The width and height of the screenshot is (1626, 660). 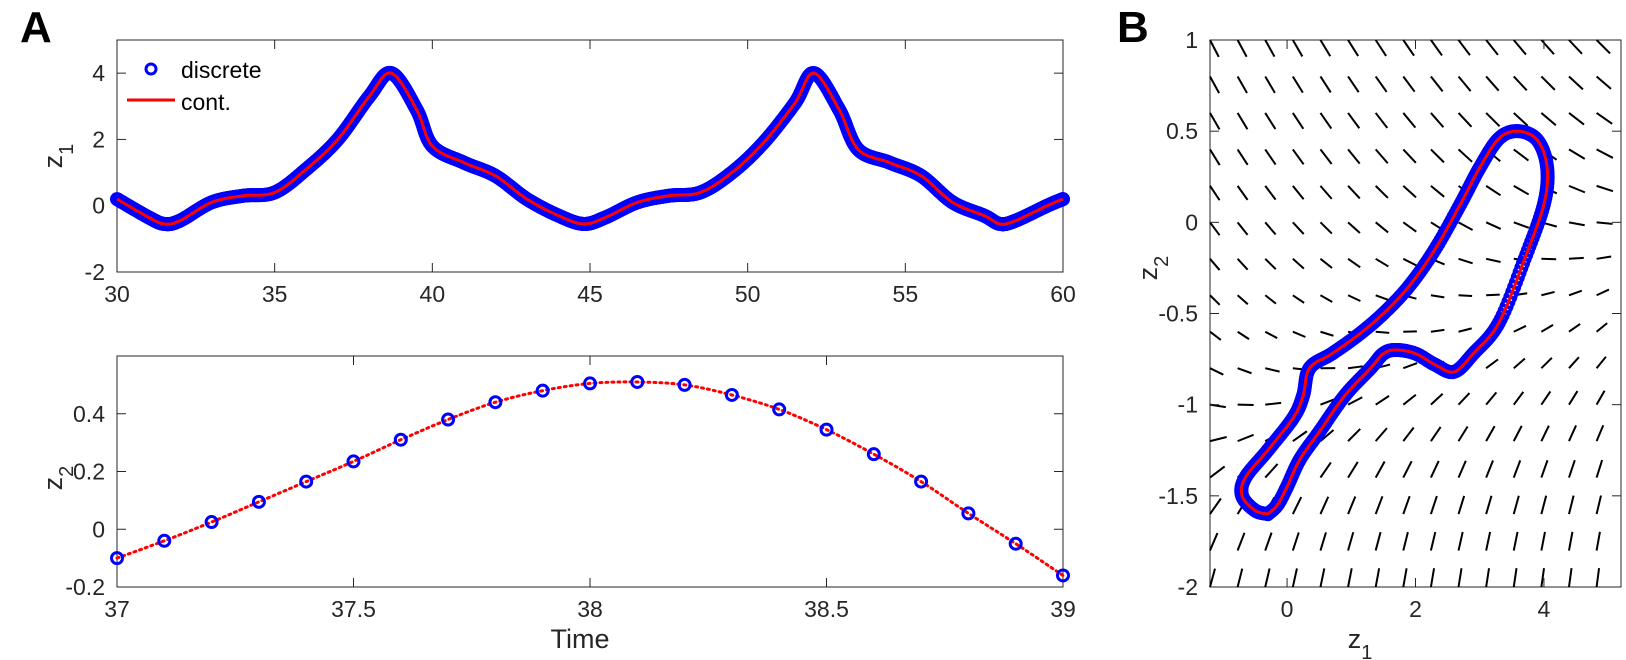 What do you see at coordinates (748, 294) in the screenshot?
I see `a-top-x-tick-label: 50` at bounding box center [748, 294].